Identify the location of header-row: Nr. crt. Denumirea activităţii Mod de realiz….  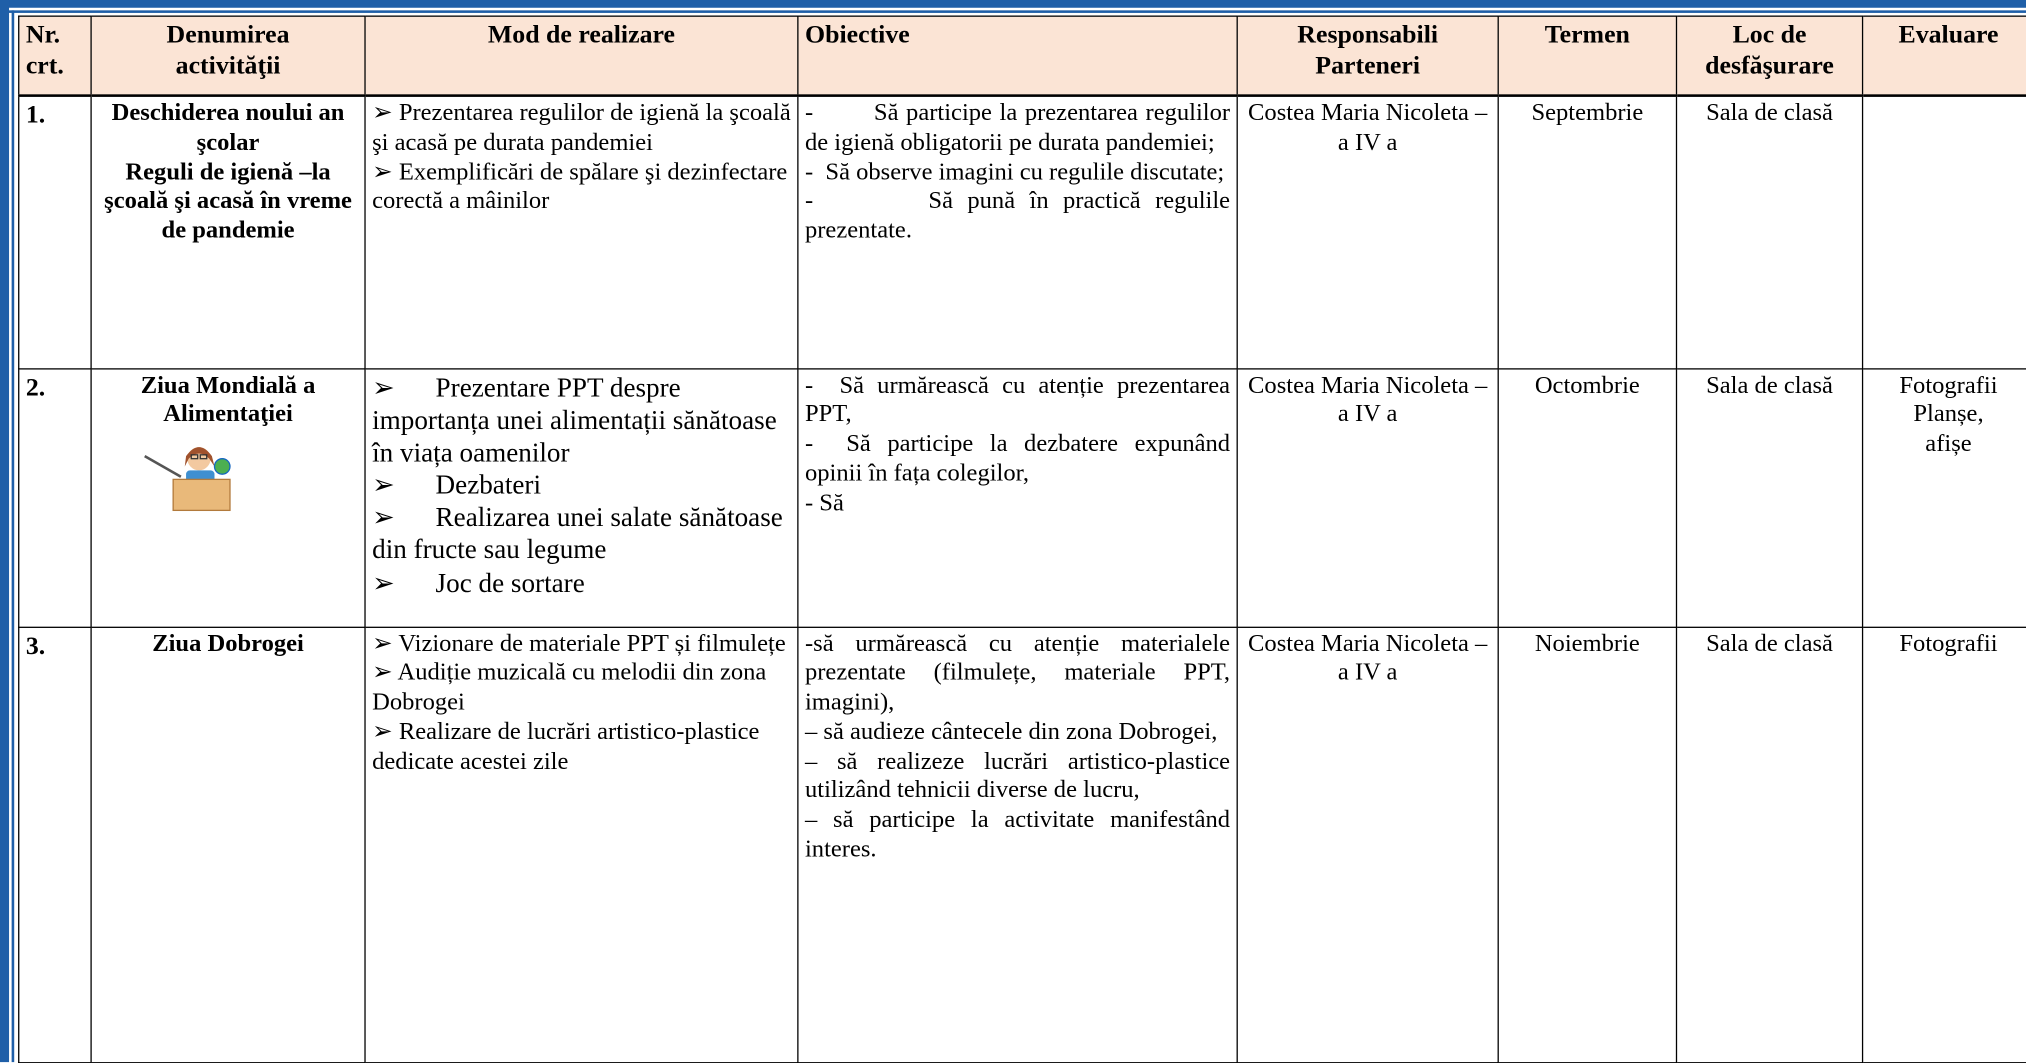
(1022, 56).